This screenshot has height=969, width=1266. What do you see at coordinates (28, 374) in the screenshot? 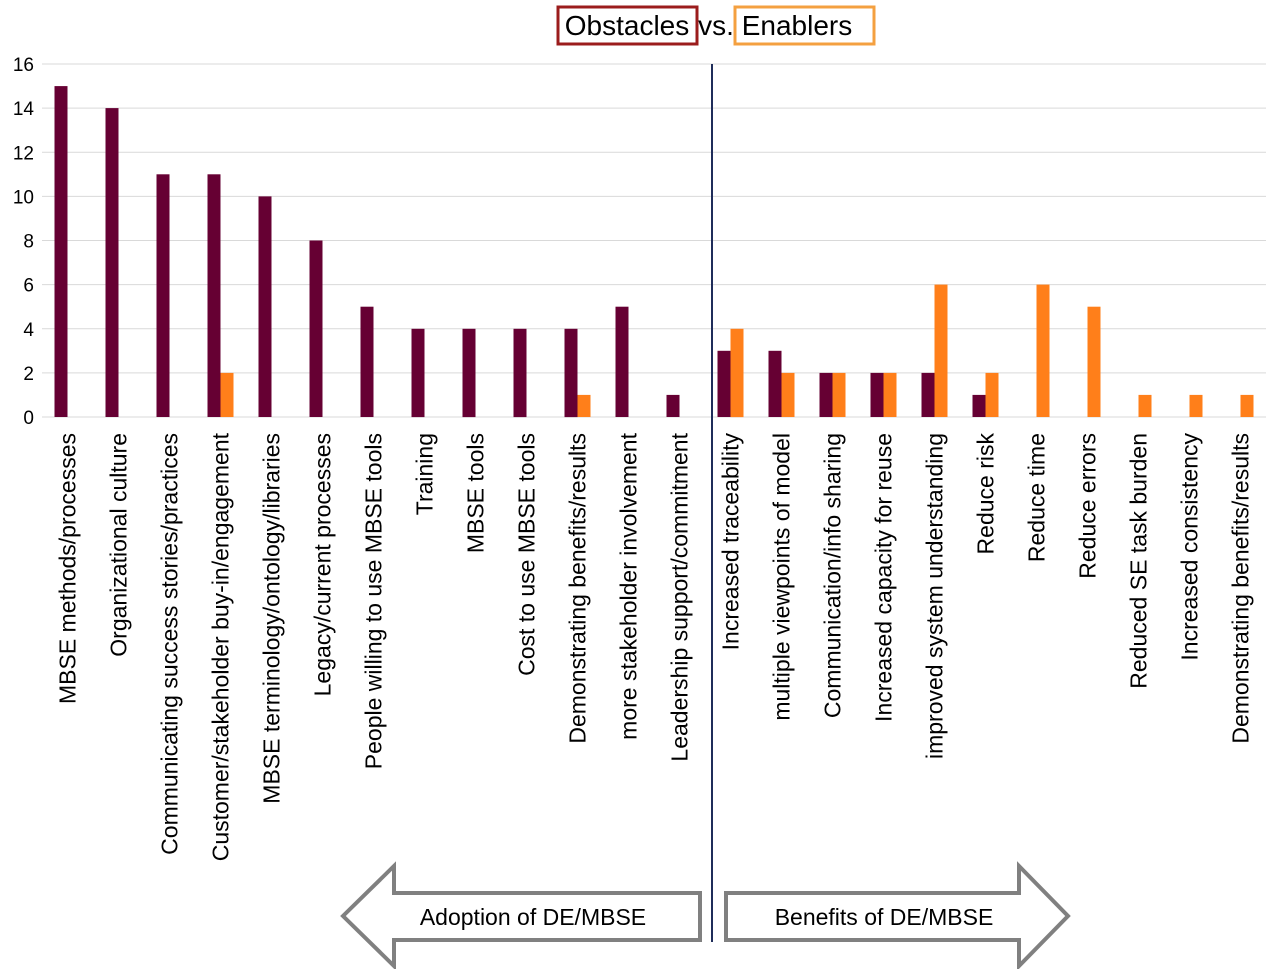
I see `y-tick-label: 2` at bounding box center [28, 374].